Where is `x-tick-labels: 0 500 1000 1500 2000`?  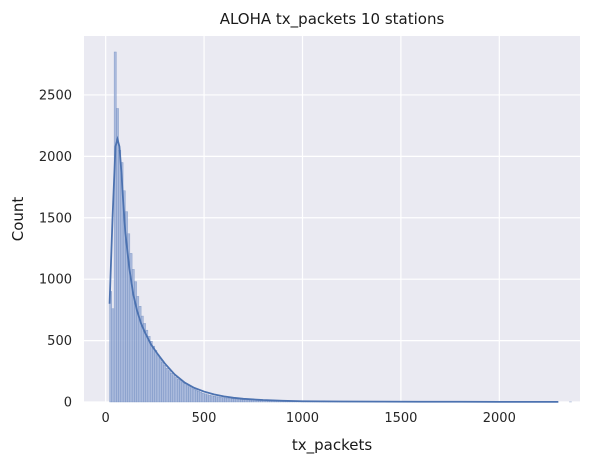 x-tick-labels: 0 500 1000 1500 2000 is located at coordinates (309, 418).